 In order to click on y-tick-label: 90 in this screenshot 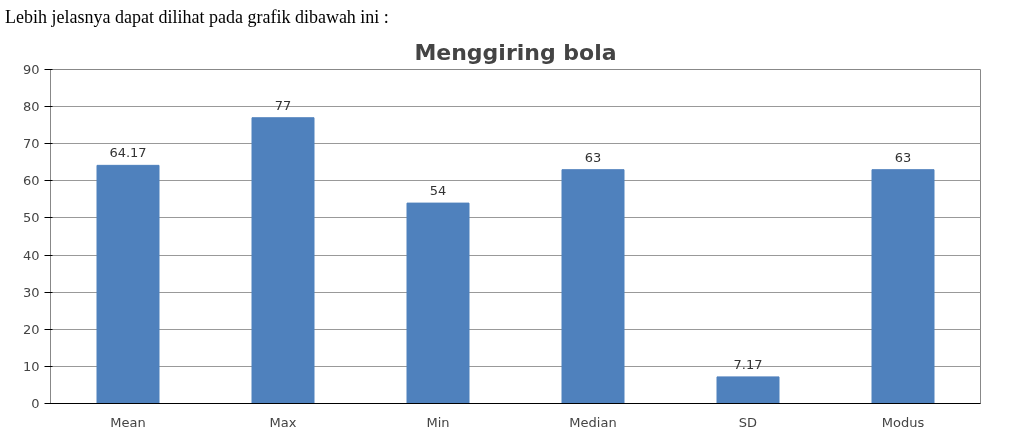, I will do `click(31, 69)`.